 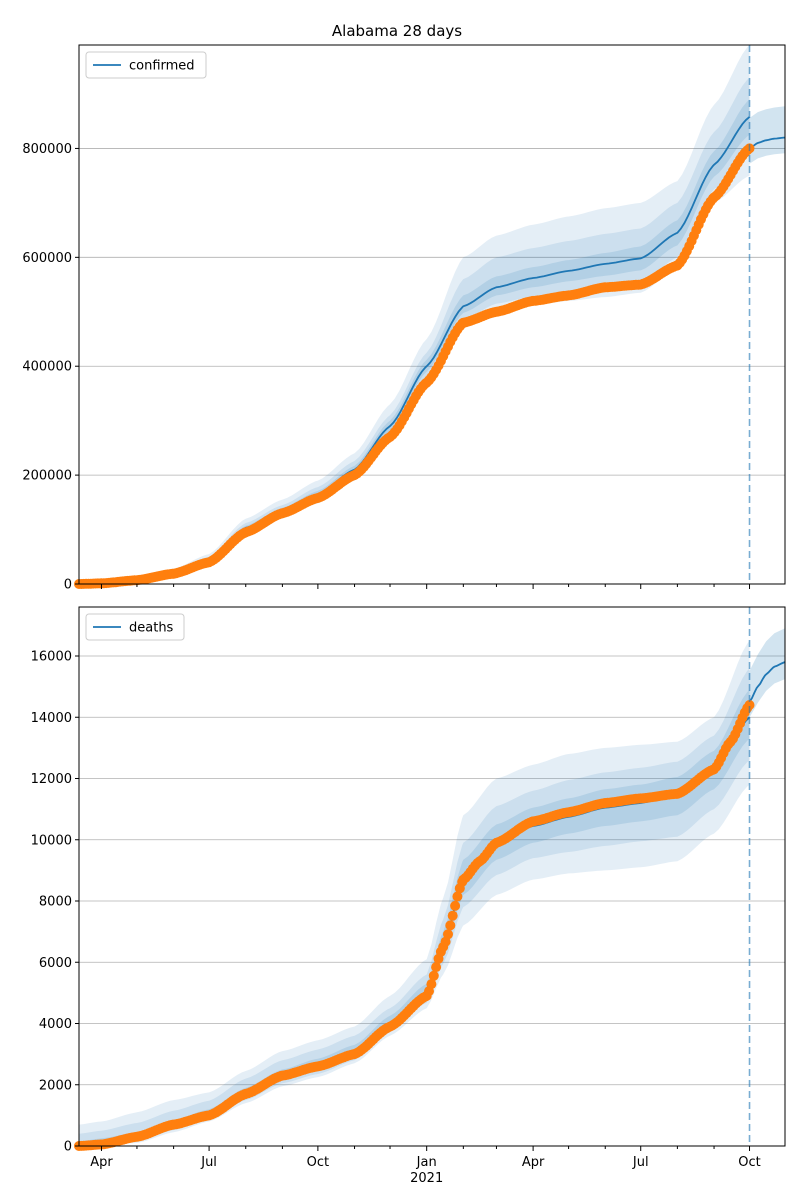 What do you see at coordinates (162, 66) in the screenshot?
I see `legend-label: confirmed` at bounding box center [162, 66].